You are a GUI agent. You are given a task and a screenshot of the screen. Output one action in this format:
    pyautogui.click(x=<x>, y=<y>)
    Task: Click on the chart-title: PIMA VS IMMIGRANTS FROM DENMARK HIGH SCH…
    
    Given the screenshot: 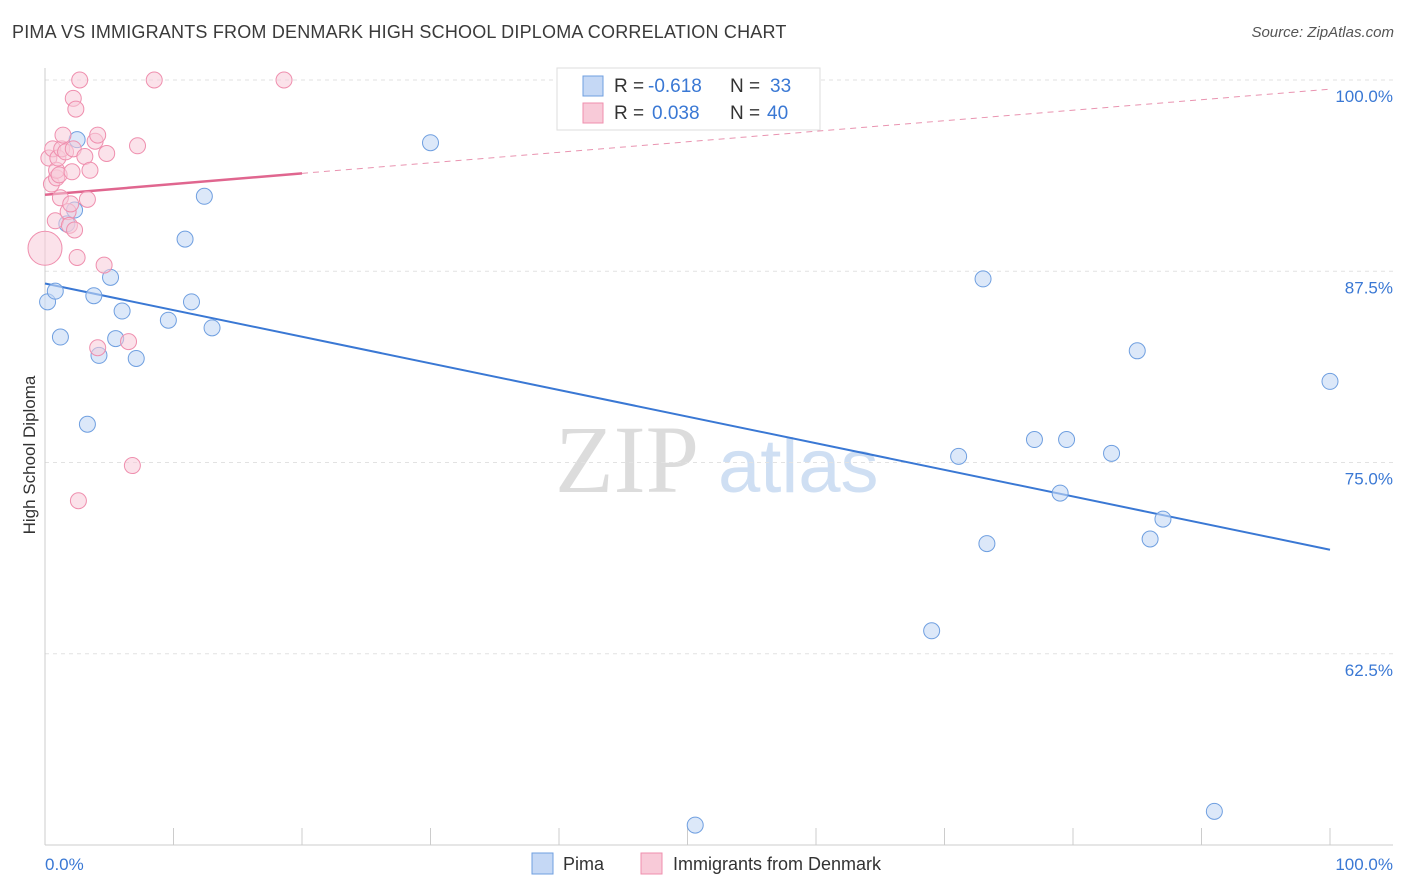 What is the action you would take?
    pyautogui.click(x=399, y=32)
    